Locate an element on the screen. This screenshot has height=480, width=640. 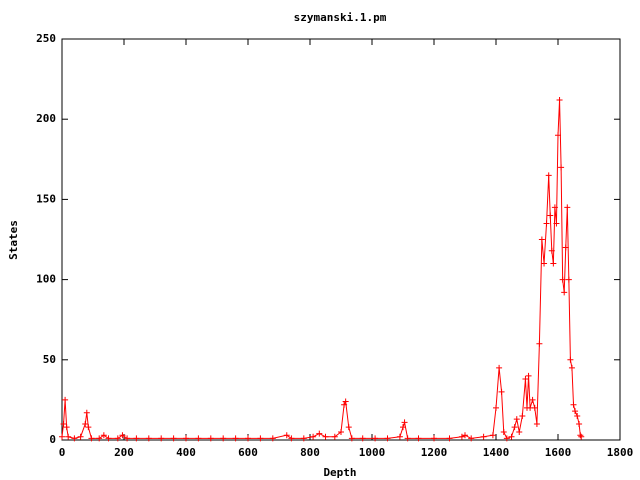
x-axis-label: Depth is located at coordinates (339, 472).